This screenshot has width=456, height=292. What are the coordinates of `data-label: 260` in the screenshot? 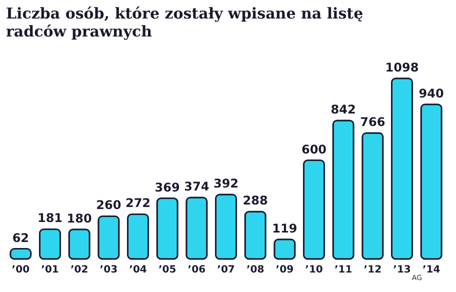 It's located at (109, 205).